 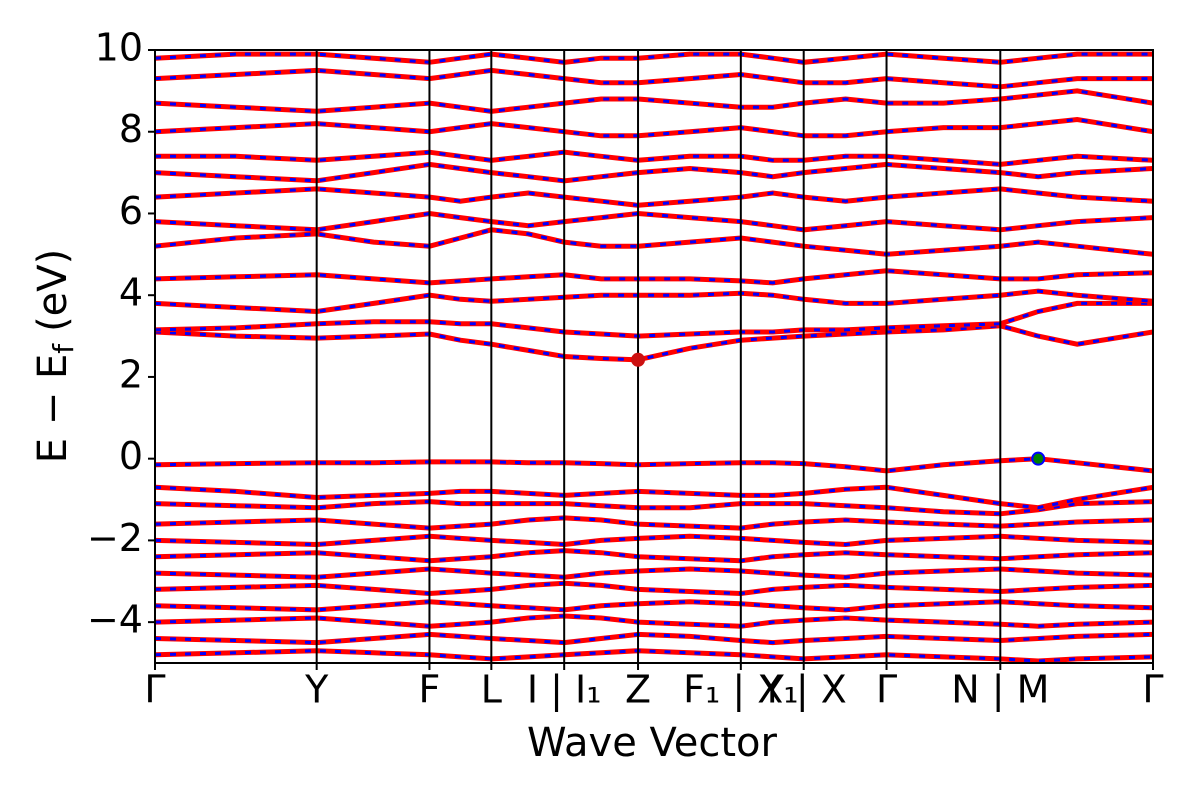 What do you see at coordinates (53, 409) in the screenshot?
I see `y-axis-label-main: E − E` at bounding box center [53, 409].